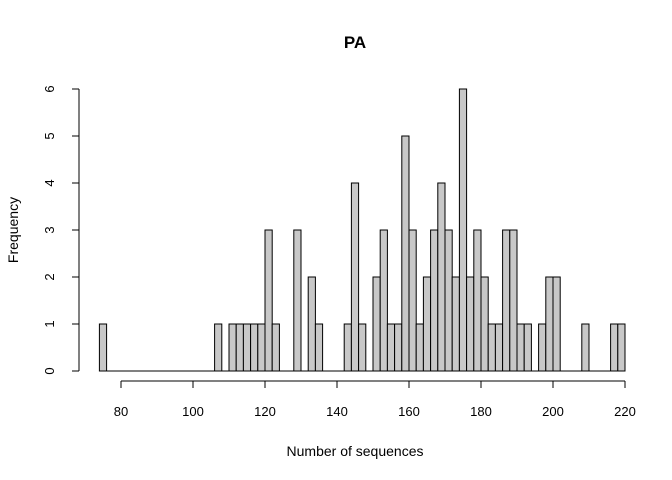 The image size is (672, 480). Describe the element at coordinates (375, 399) in the screenshot. I see `x-axis: 80 100 120 140 160 180 200 220` at that location.